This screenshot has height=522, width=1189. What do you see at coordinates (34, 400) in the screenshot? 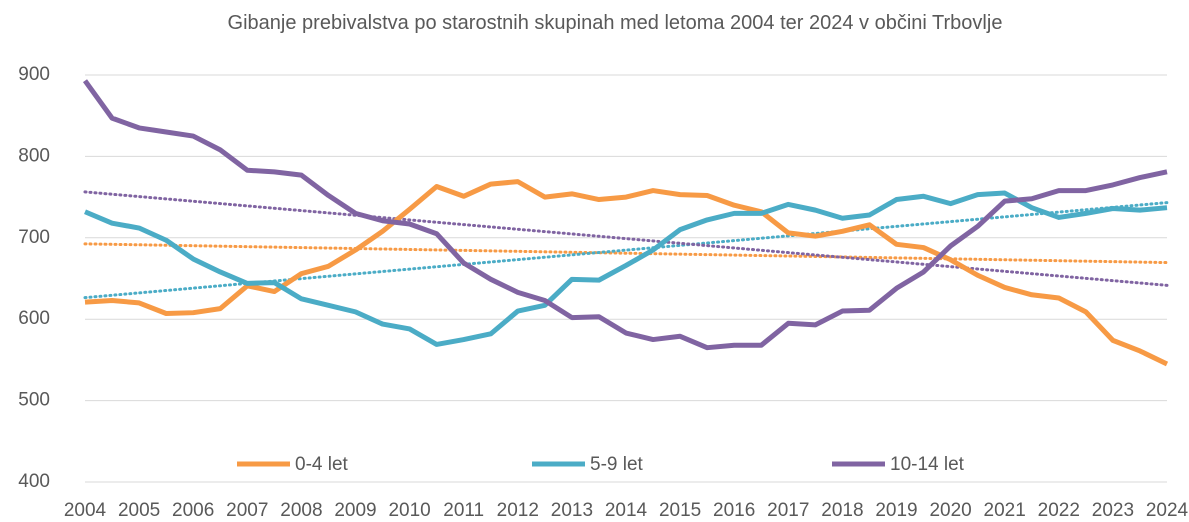
I see `y-tick-label: 500` at bounding box center [34, 400].